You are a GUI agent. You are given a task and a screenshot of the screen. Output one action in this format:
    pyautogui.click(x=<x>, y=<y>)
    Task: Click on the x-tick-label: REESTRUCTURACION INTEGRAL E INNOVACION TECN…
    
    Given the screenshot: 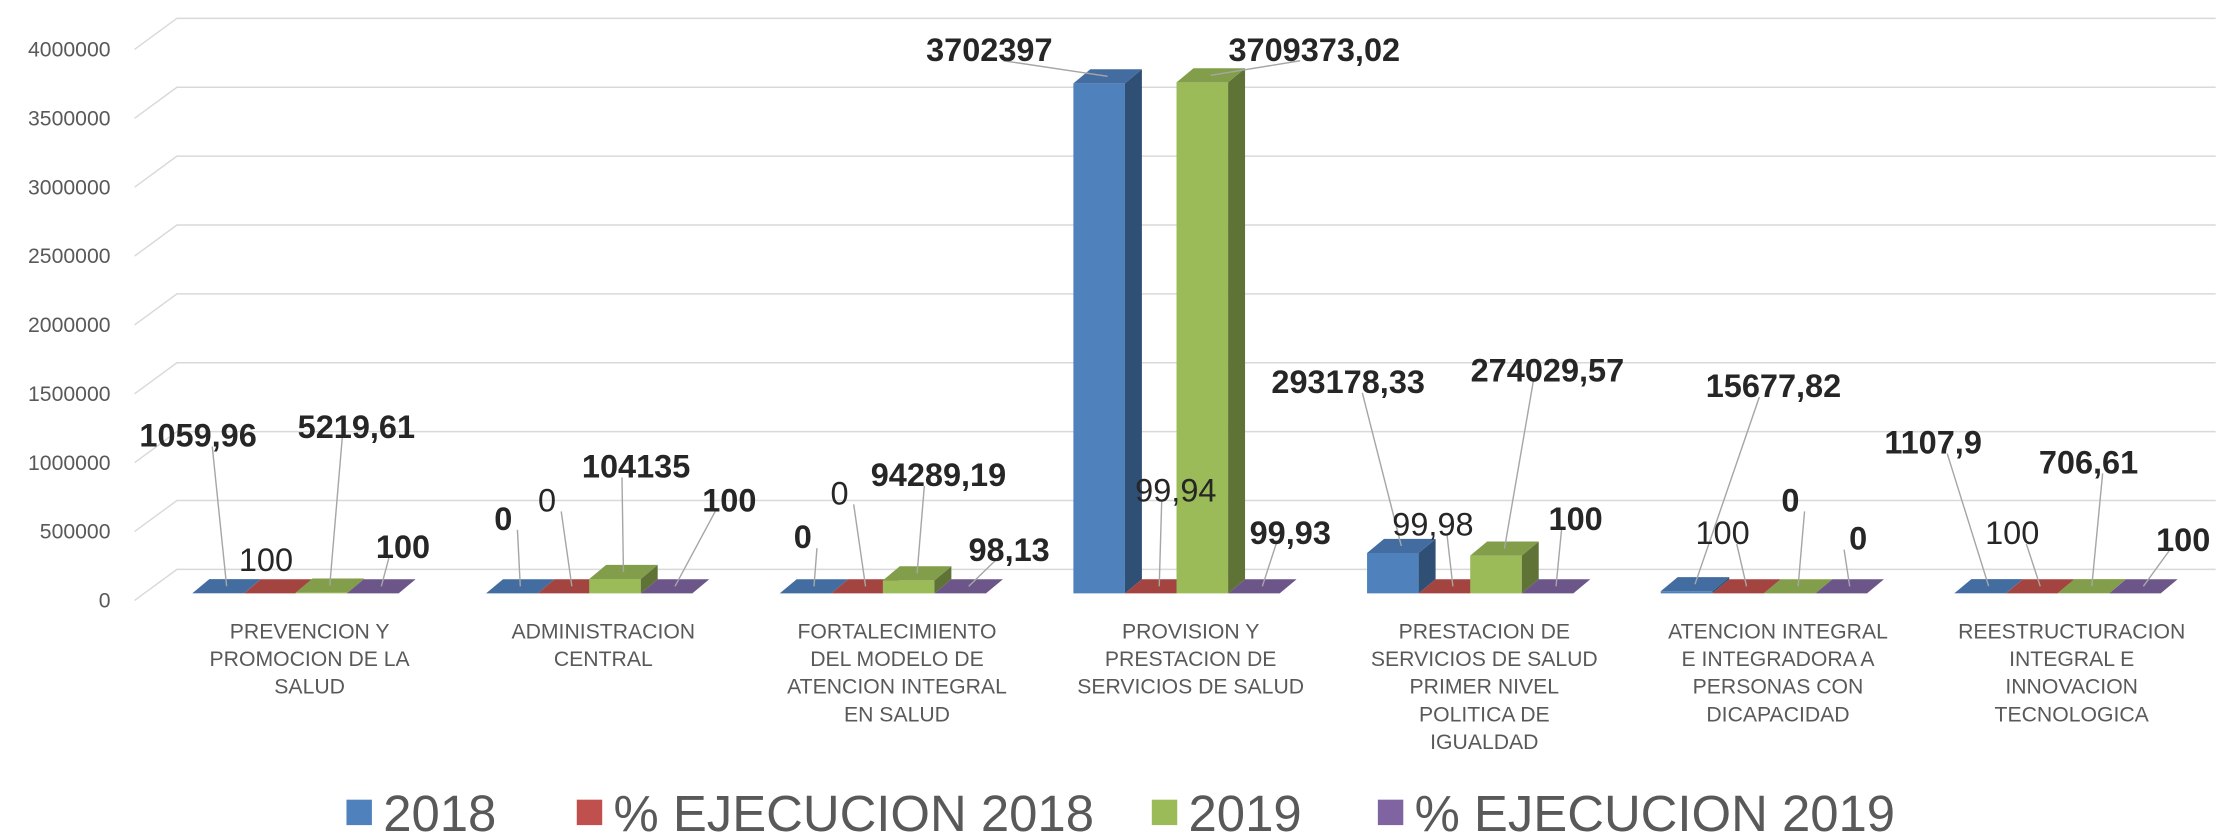 What is the action you would take?
    pyautogui.click(x=2071, y=674)
    